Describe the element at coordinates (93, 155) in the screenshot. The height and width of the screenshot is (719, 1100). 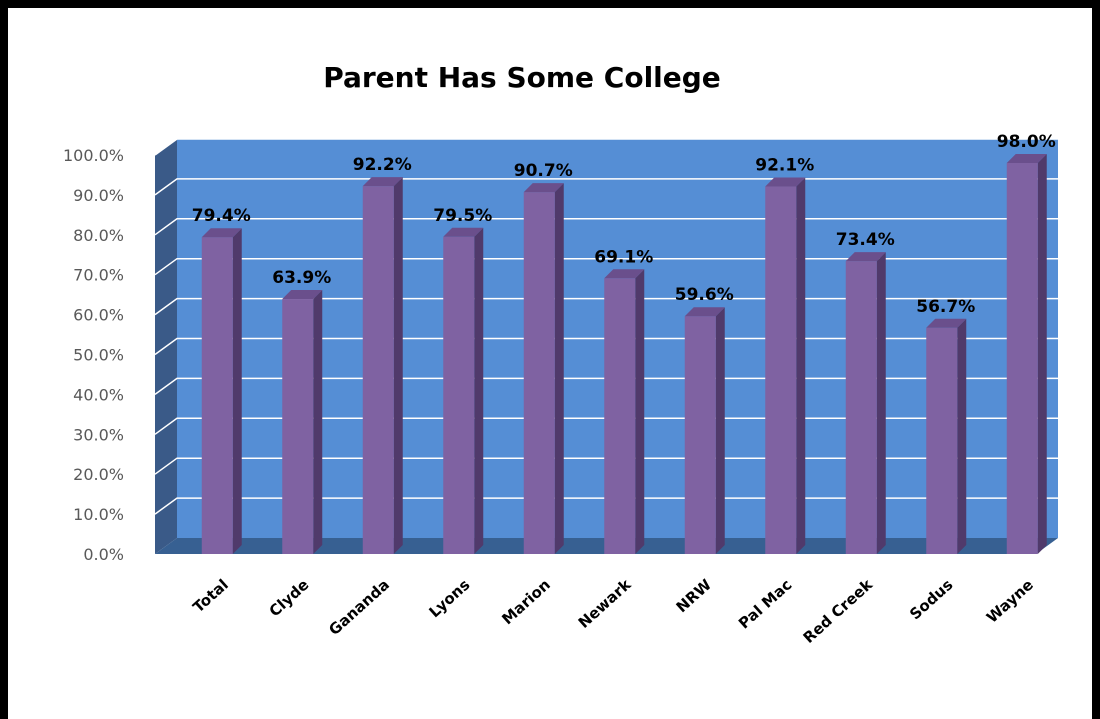
I see `y-tick-label: 100.0%` at that location.